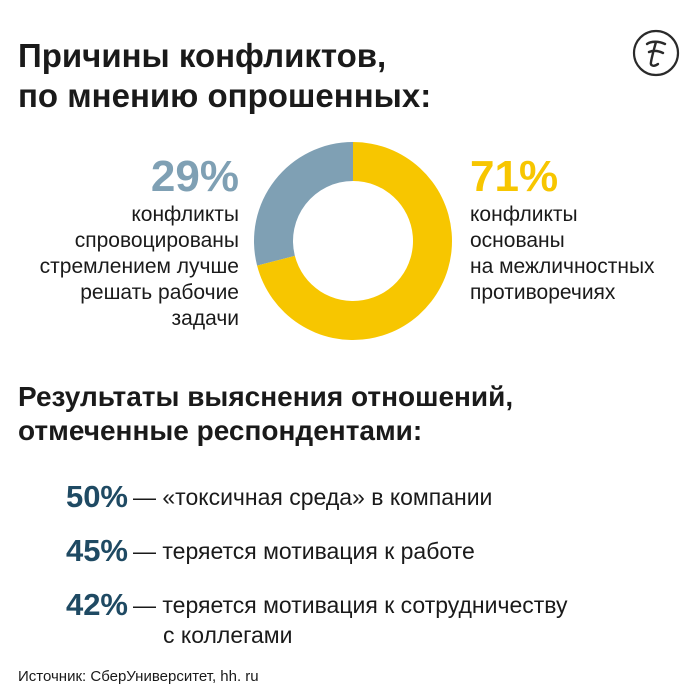  What do you see at coordinates (656, 53) in the screenshot?
I see `newspaper-logo-icon` at bounding box center [656, 53].